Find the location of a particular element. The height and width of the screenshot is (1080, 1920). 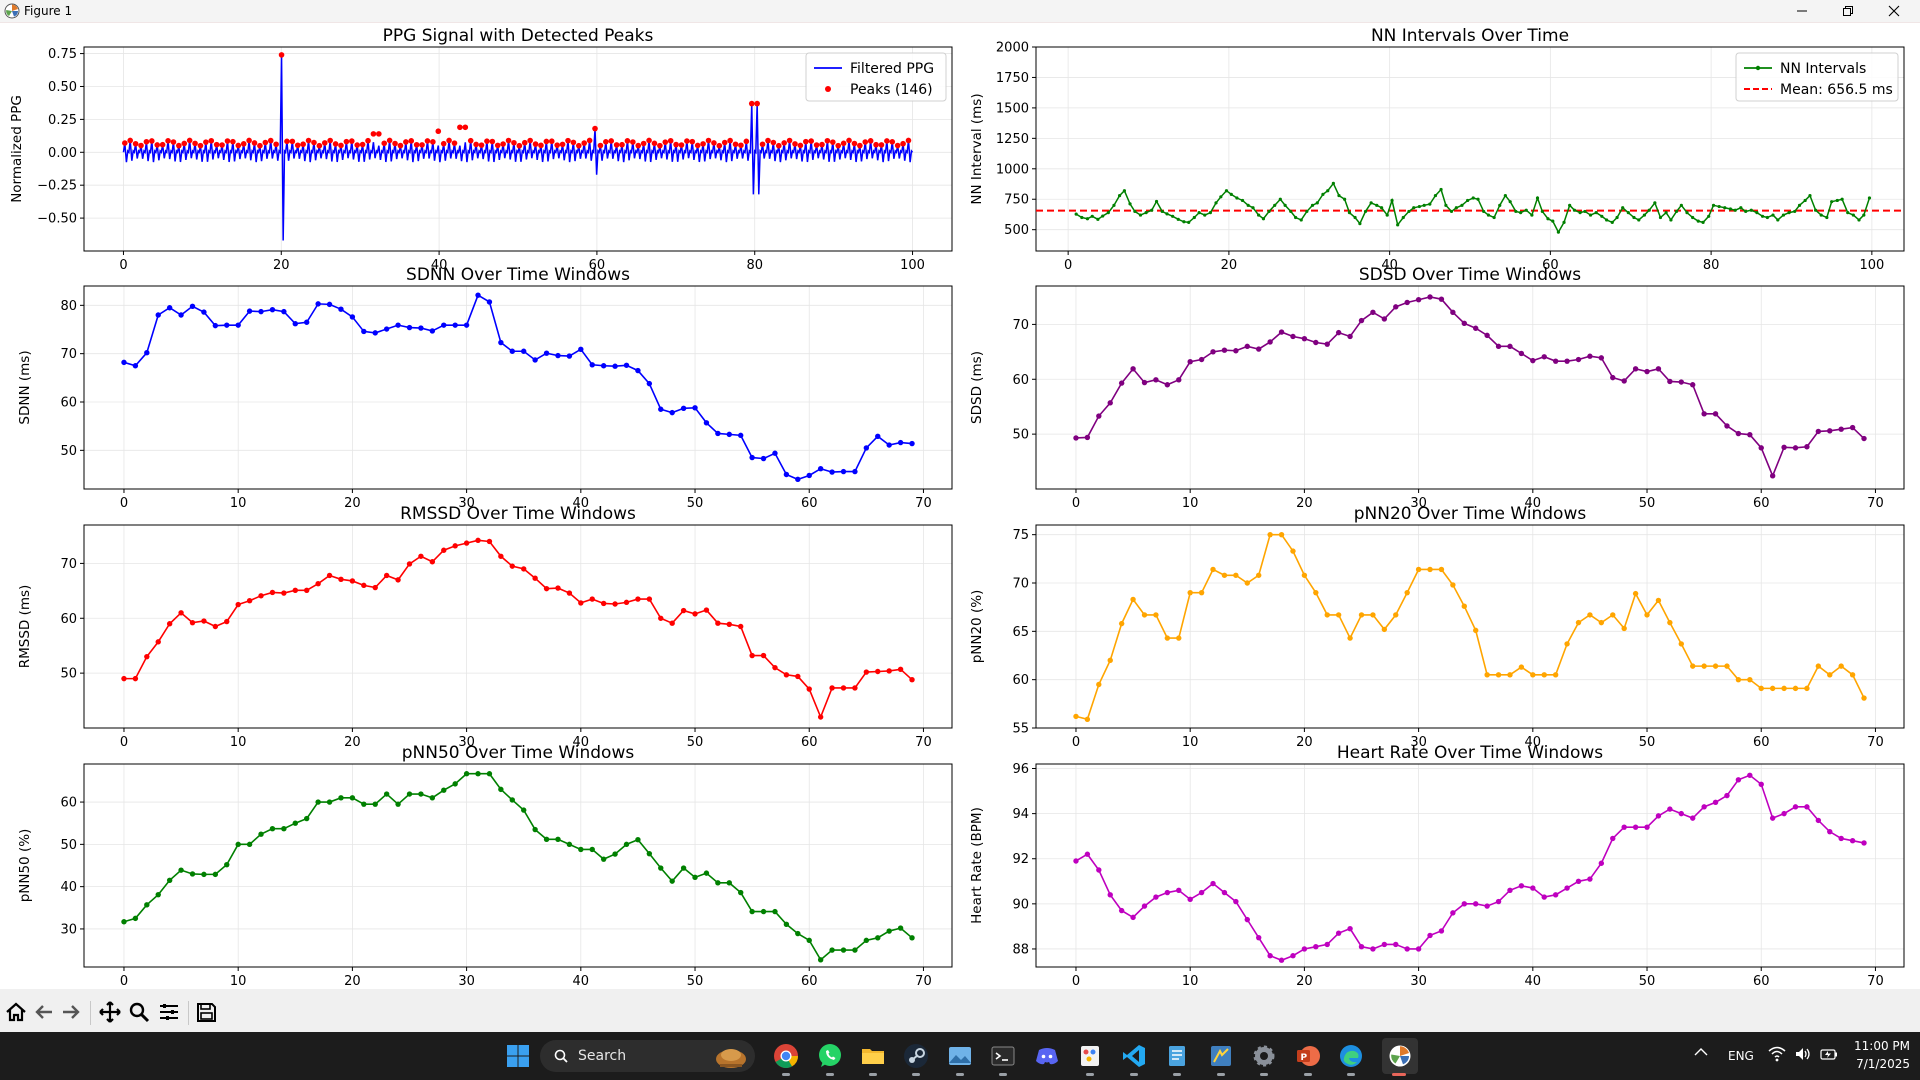

taskbar-app-python is located at coordinates (1221, 1058).